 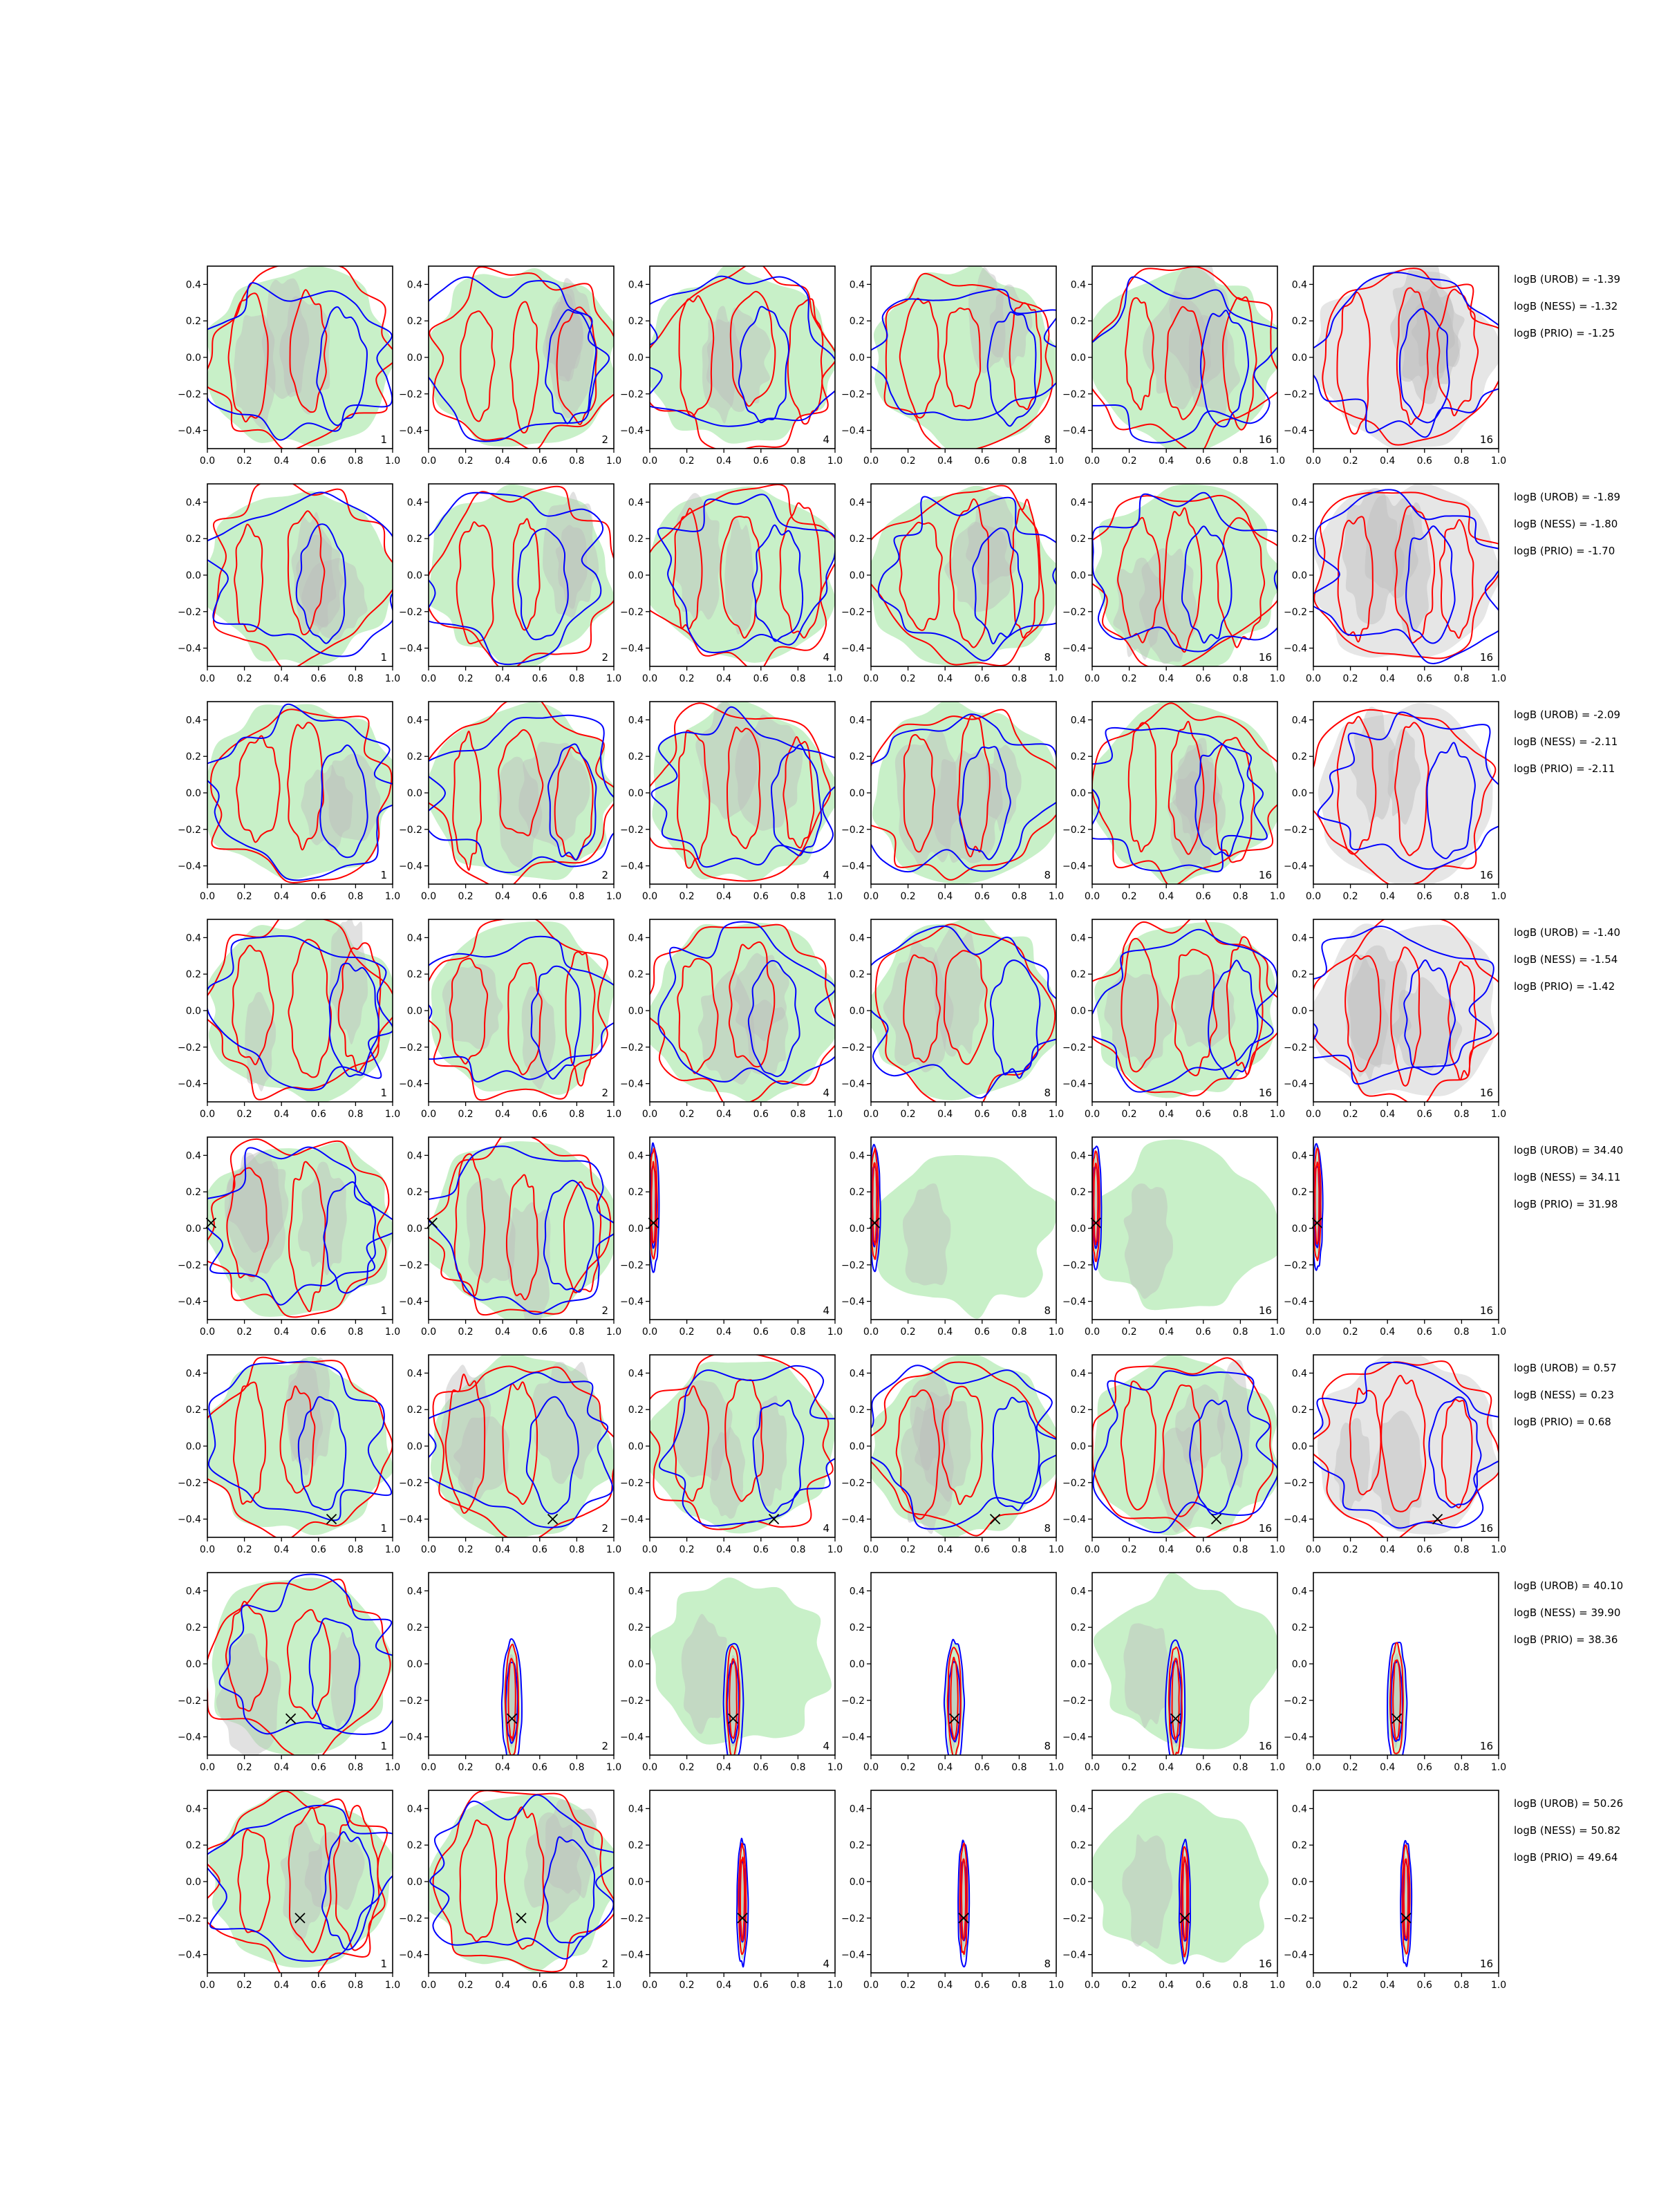 What do you see at coordinates (289, 366) in the screenshot?
I see `panel-r1-c1: 1 0.0 0.2 0.4 0.6 0.8 1.0 0.4 0.2 0.0 −0.2 −0.4` at bounding box center [289, 366].